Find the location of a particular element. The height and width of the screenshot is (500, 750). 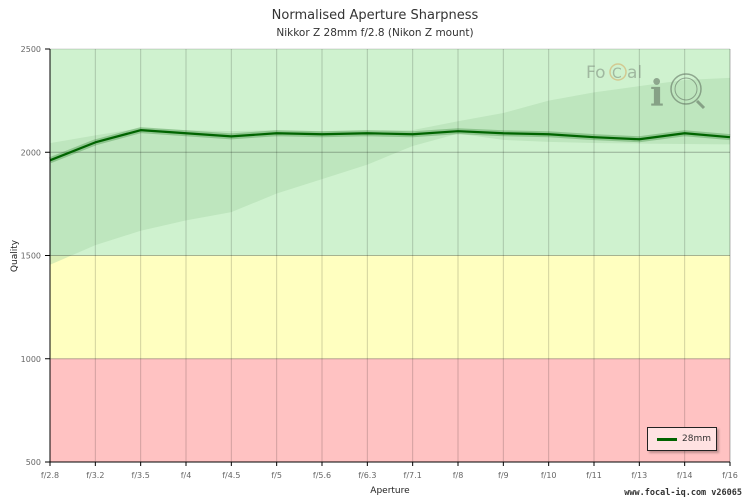

focal-iq-logo: Fo C al i is located at coordinates (646, 89).